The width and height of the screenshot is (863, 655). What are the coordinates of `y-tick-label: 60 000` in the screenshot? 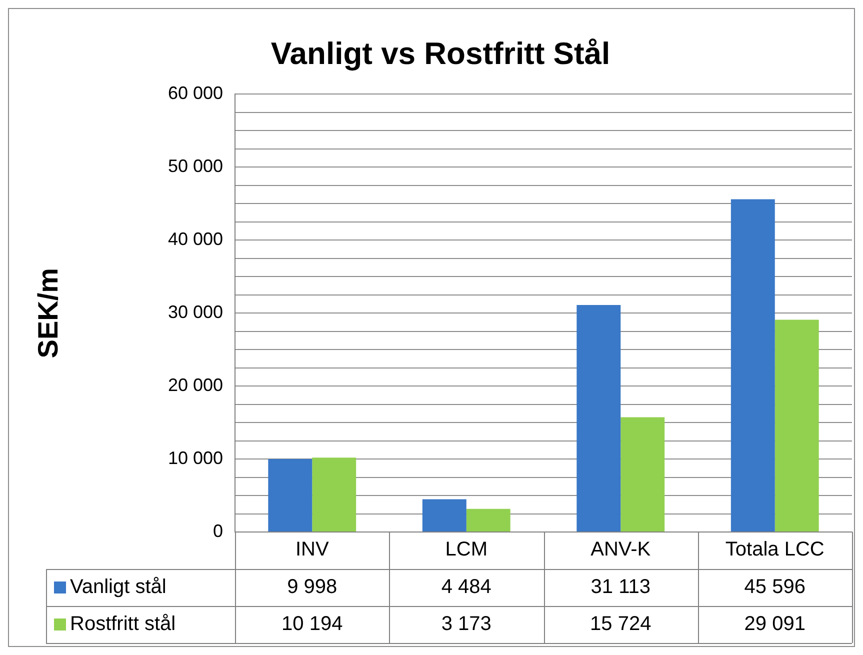 It's located at (195, 93).